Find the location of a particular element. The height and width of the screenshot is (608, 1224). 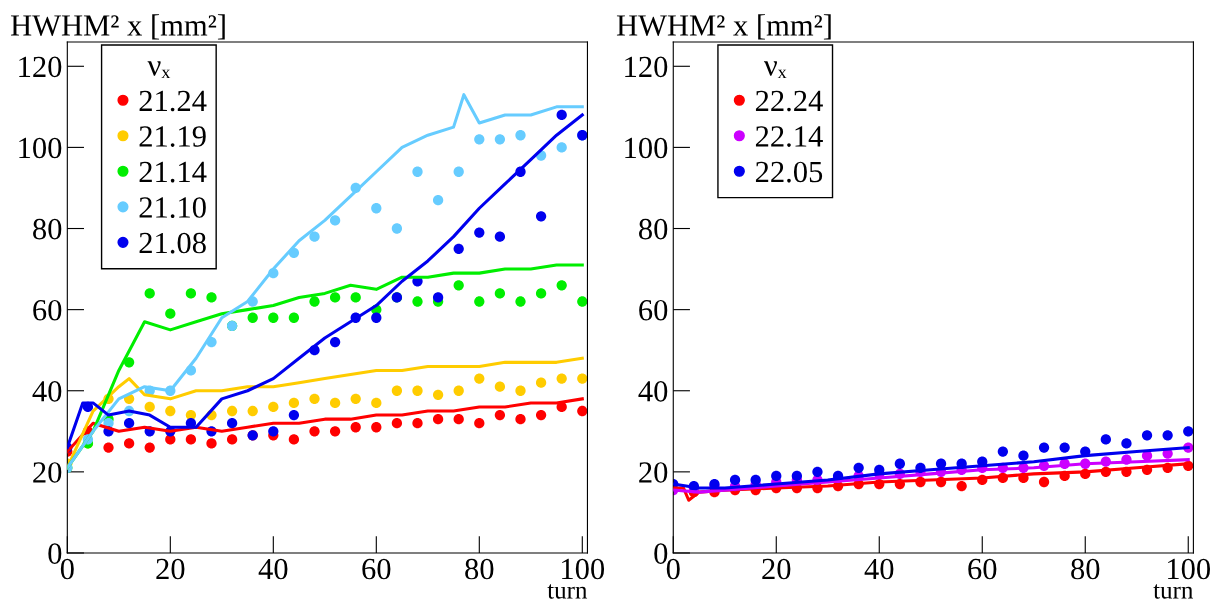

legend-label: 21.19 is located at coordinates (172, 136).